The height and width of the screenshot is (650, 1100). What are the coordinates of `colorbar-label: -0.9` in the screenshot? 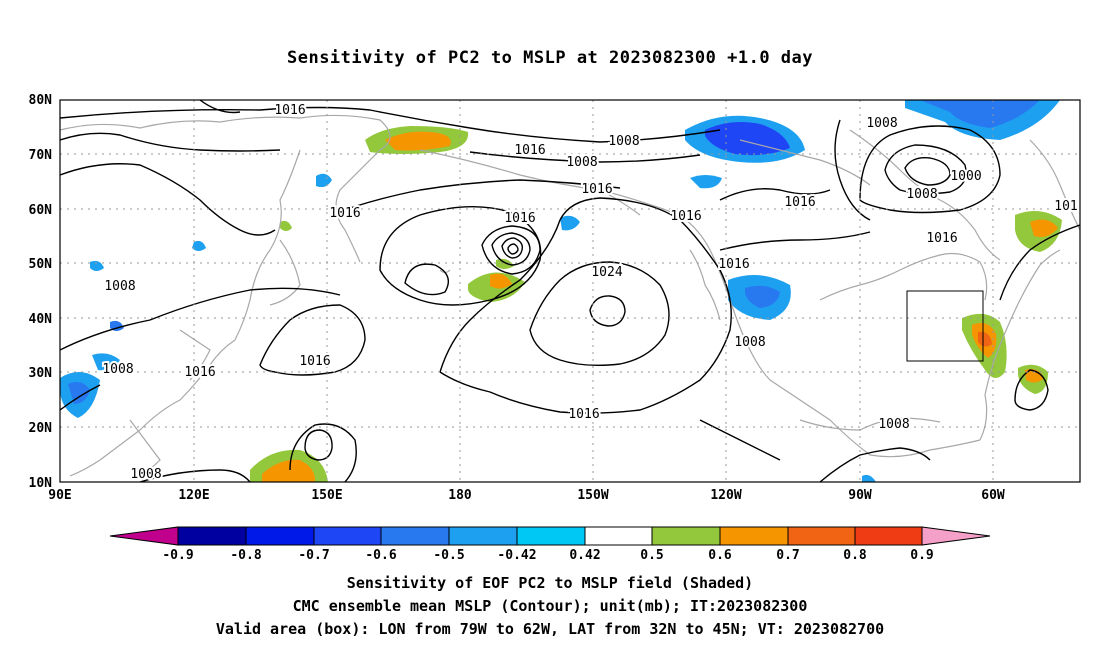 It's located at (177, 555).